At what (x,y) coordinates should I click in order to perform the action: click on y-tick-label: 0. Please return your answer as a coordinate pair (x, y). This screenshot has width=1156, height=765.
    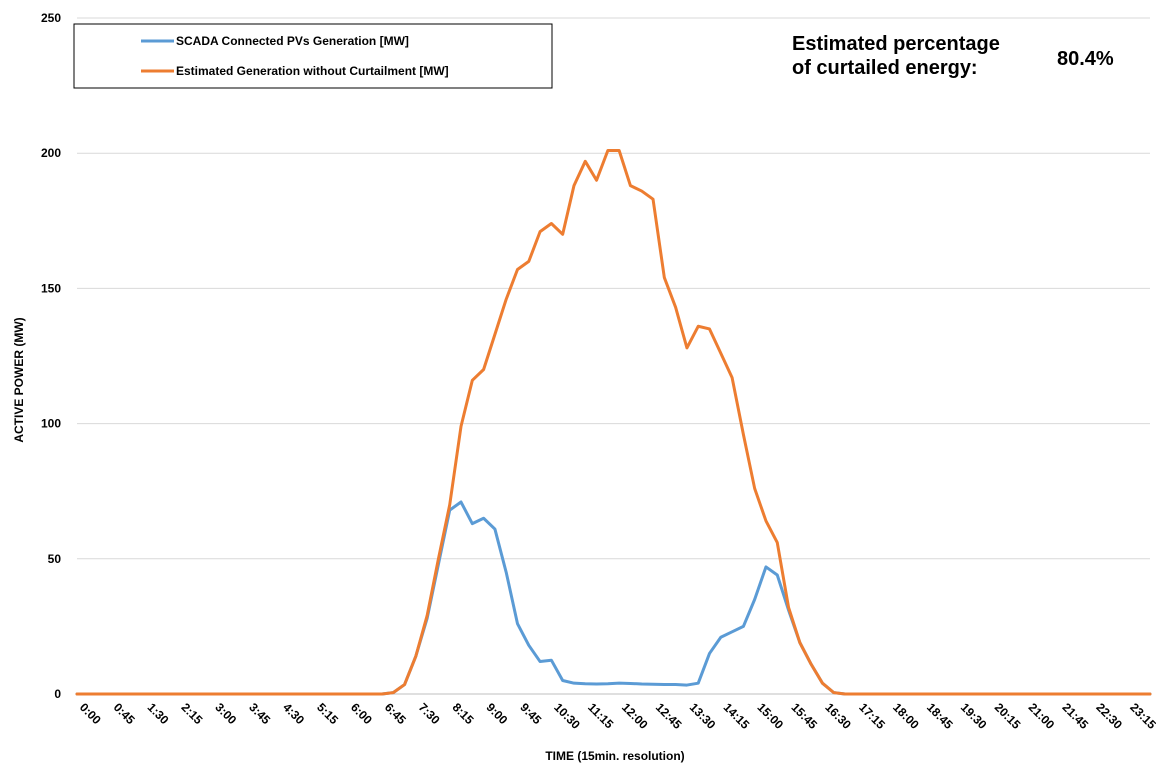
    Looking at the image, I should click on (57, 694).